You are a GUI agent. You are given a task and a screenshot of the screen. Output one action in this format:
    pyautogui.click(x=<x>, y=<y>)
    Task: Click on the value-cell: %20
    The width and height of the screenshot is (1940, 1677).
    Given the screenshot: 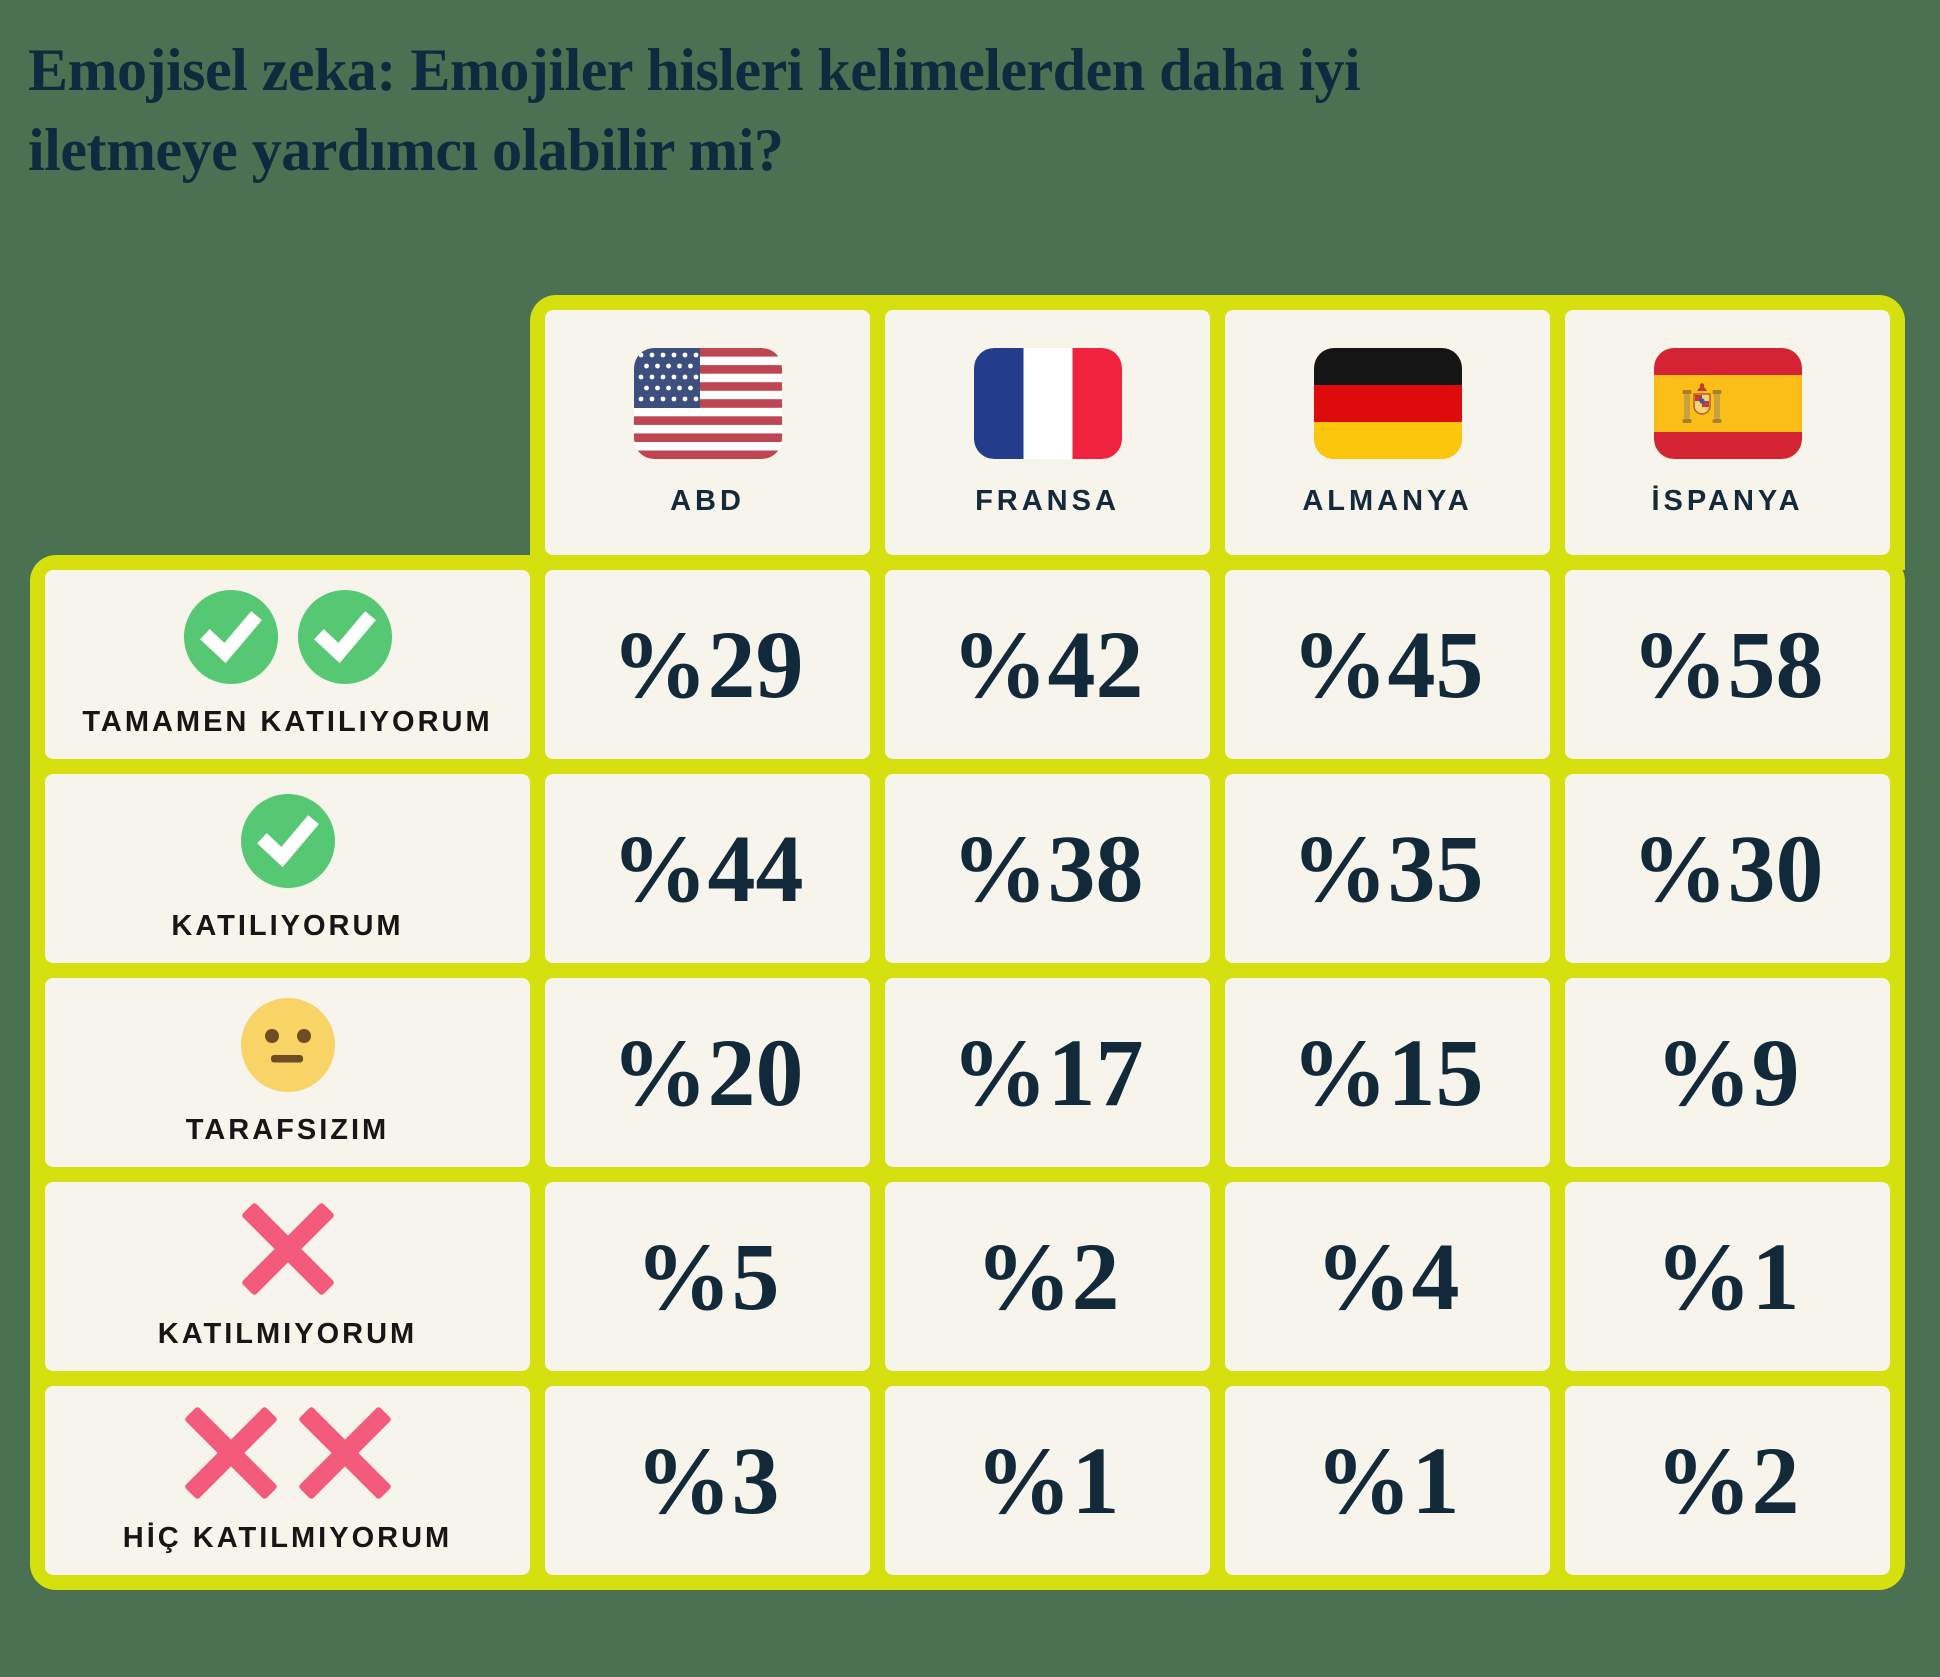 What is the action you would take?
    pyautogui.click(x=707, y=1072)
    